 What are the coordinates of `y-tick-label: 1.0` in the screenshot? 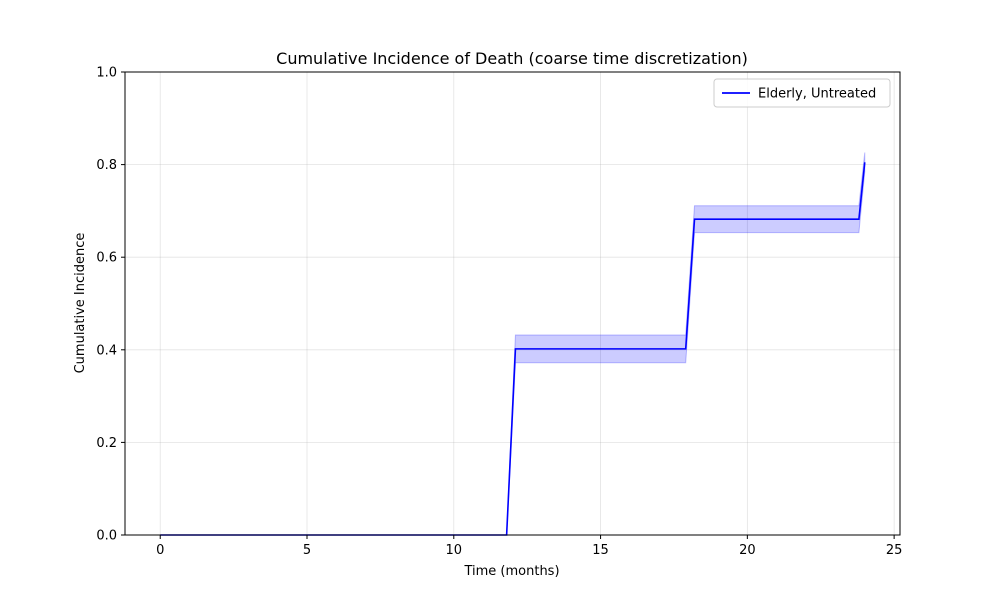 It's located at (106, 73).